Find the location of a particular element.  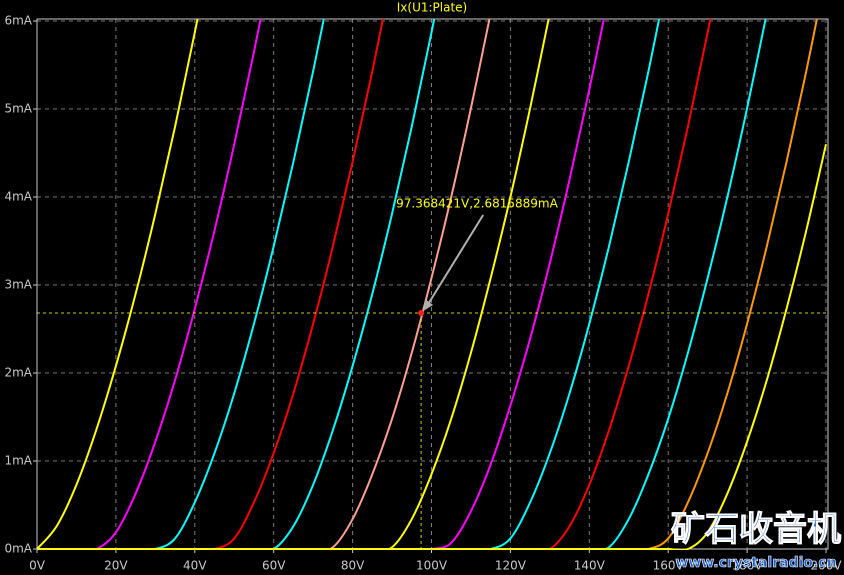

x-tick-label: 120V is located at coordinates (511, 566).